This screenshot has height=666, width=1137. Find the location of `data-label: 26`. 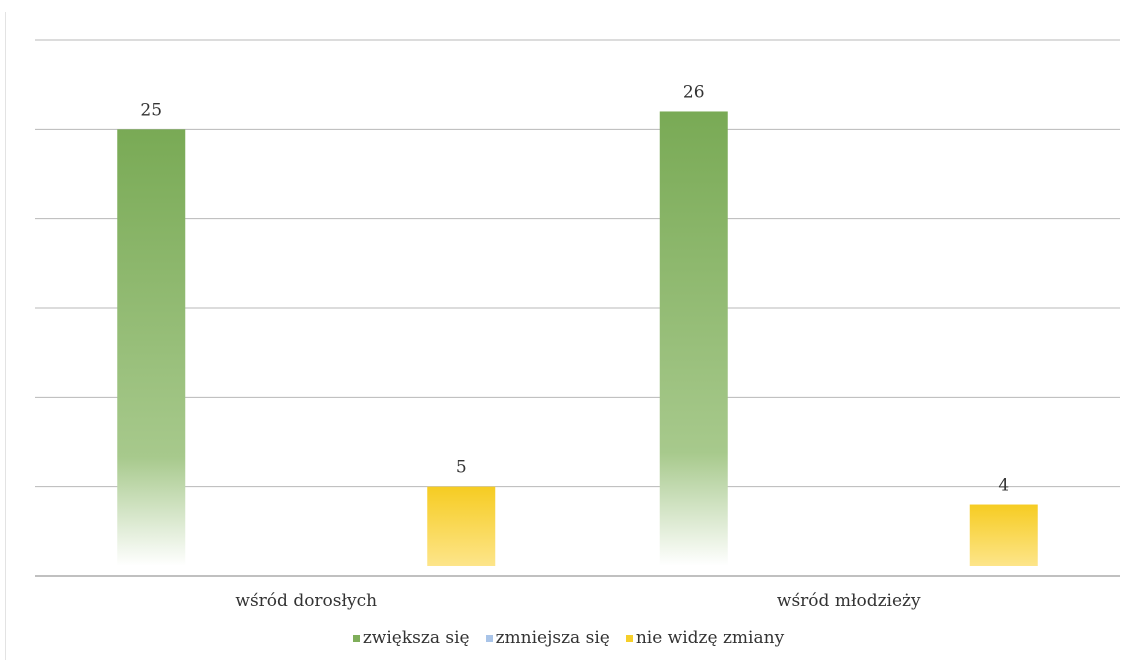

data-label: 26 is located at coordinates (694, 92).